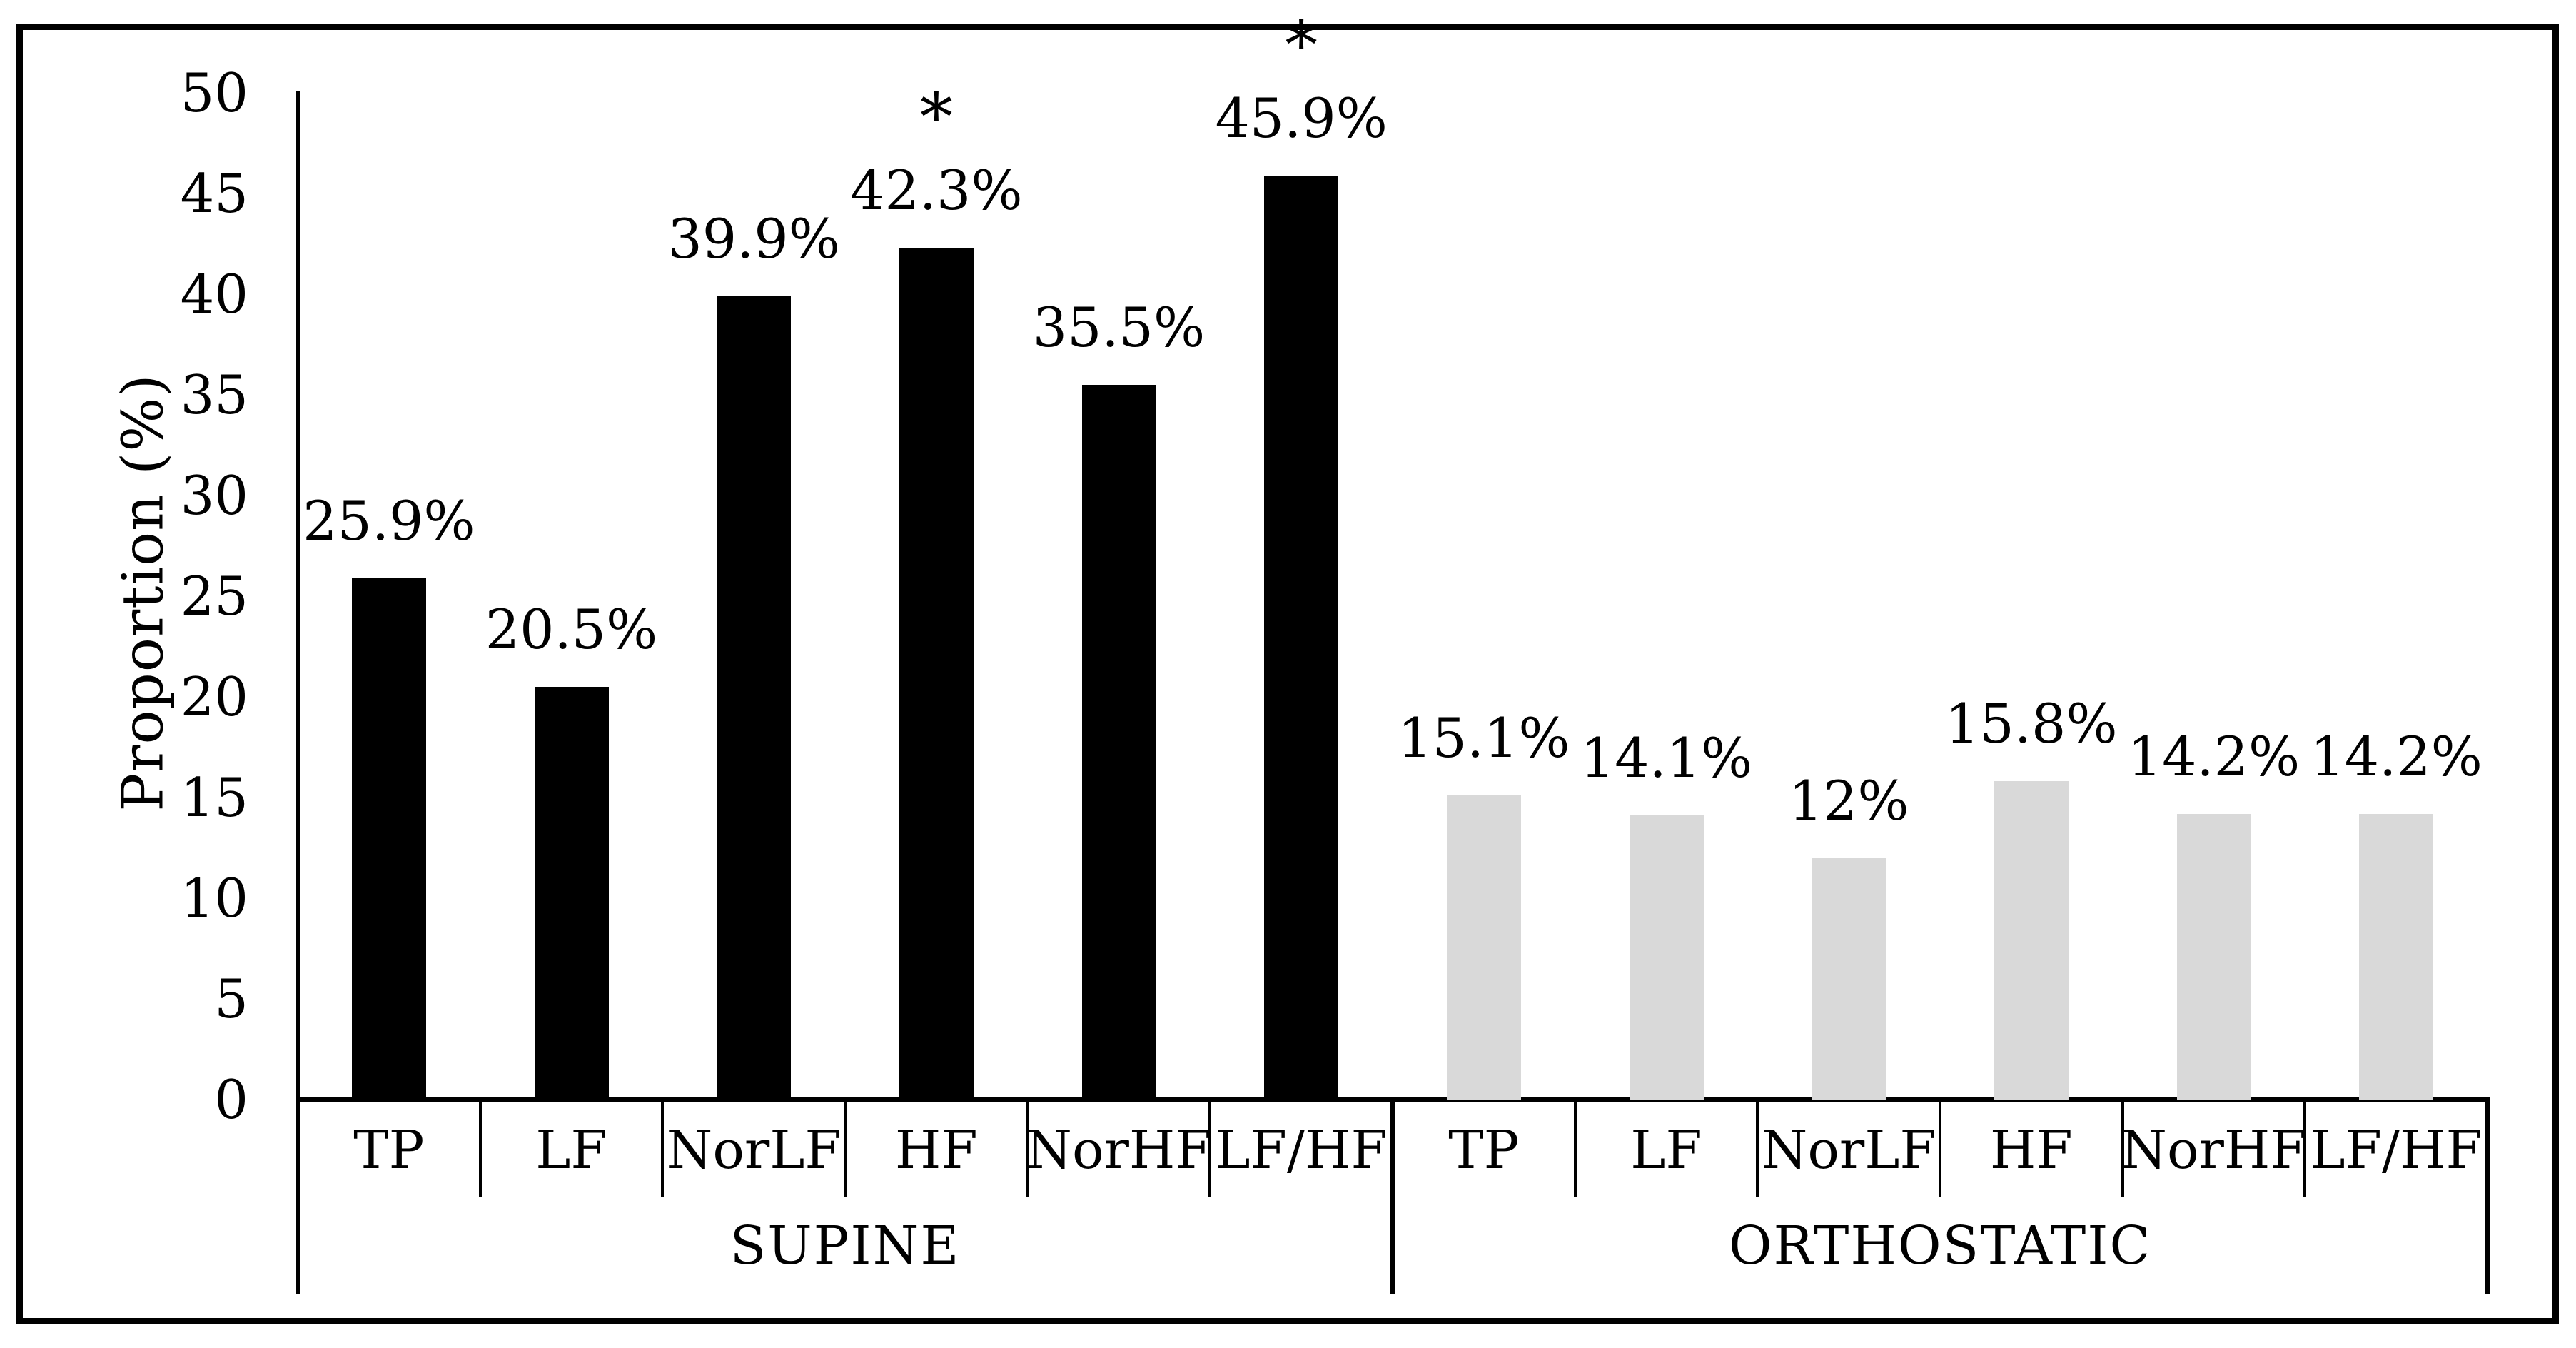 The width and height of the screenshot is (2576, 1348). Describe the element at coordinates (753, 238) in the screenshot. I see `bar-value-label: 39.9%` at that location.